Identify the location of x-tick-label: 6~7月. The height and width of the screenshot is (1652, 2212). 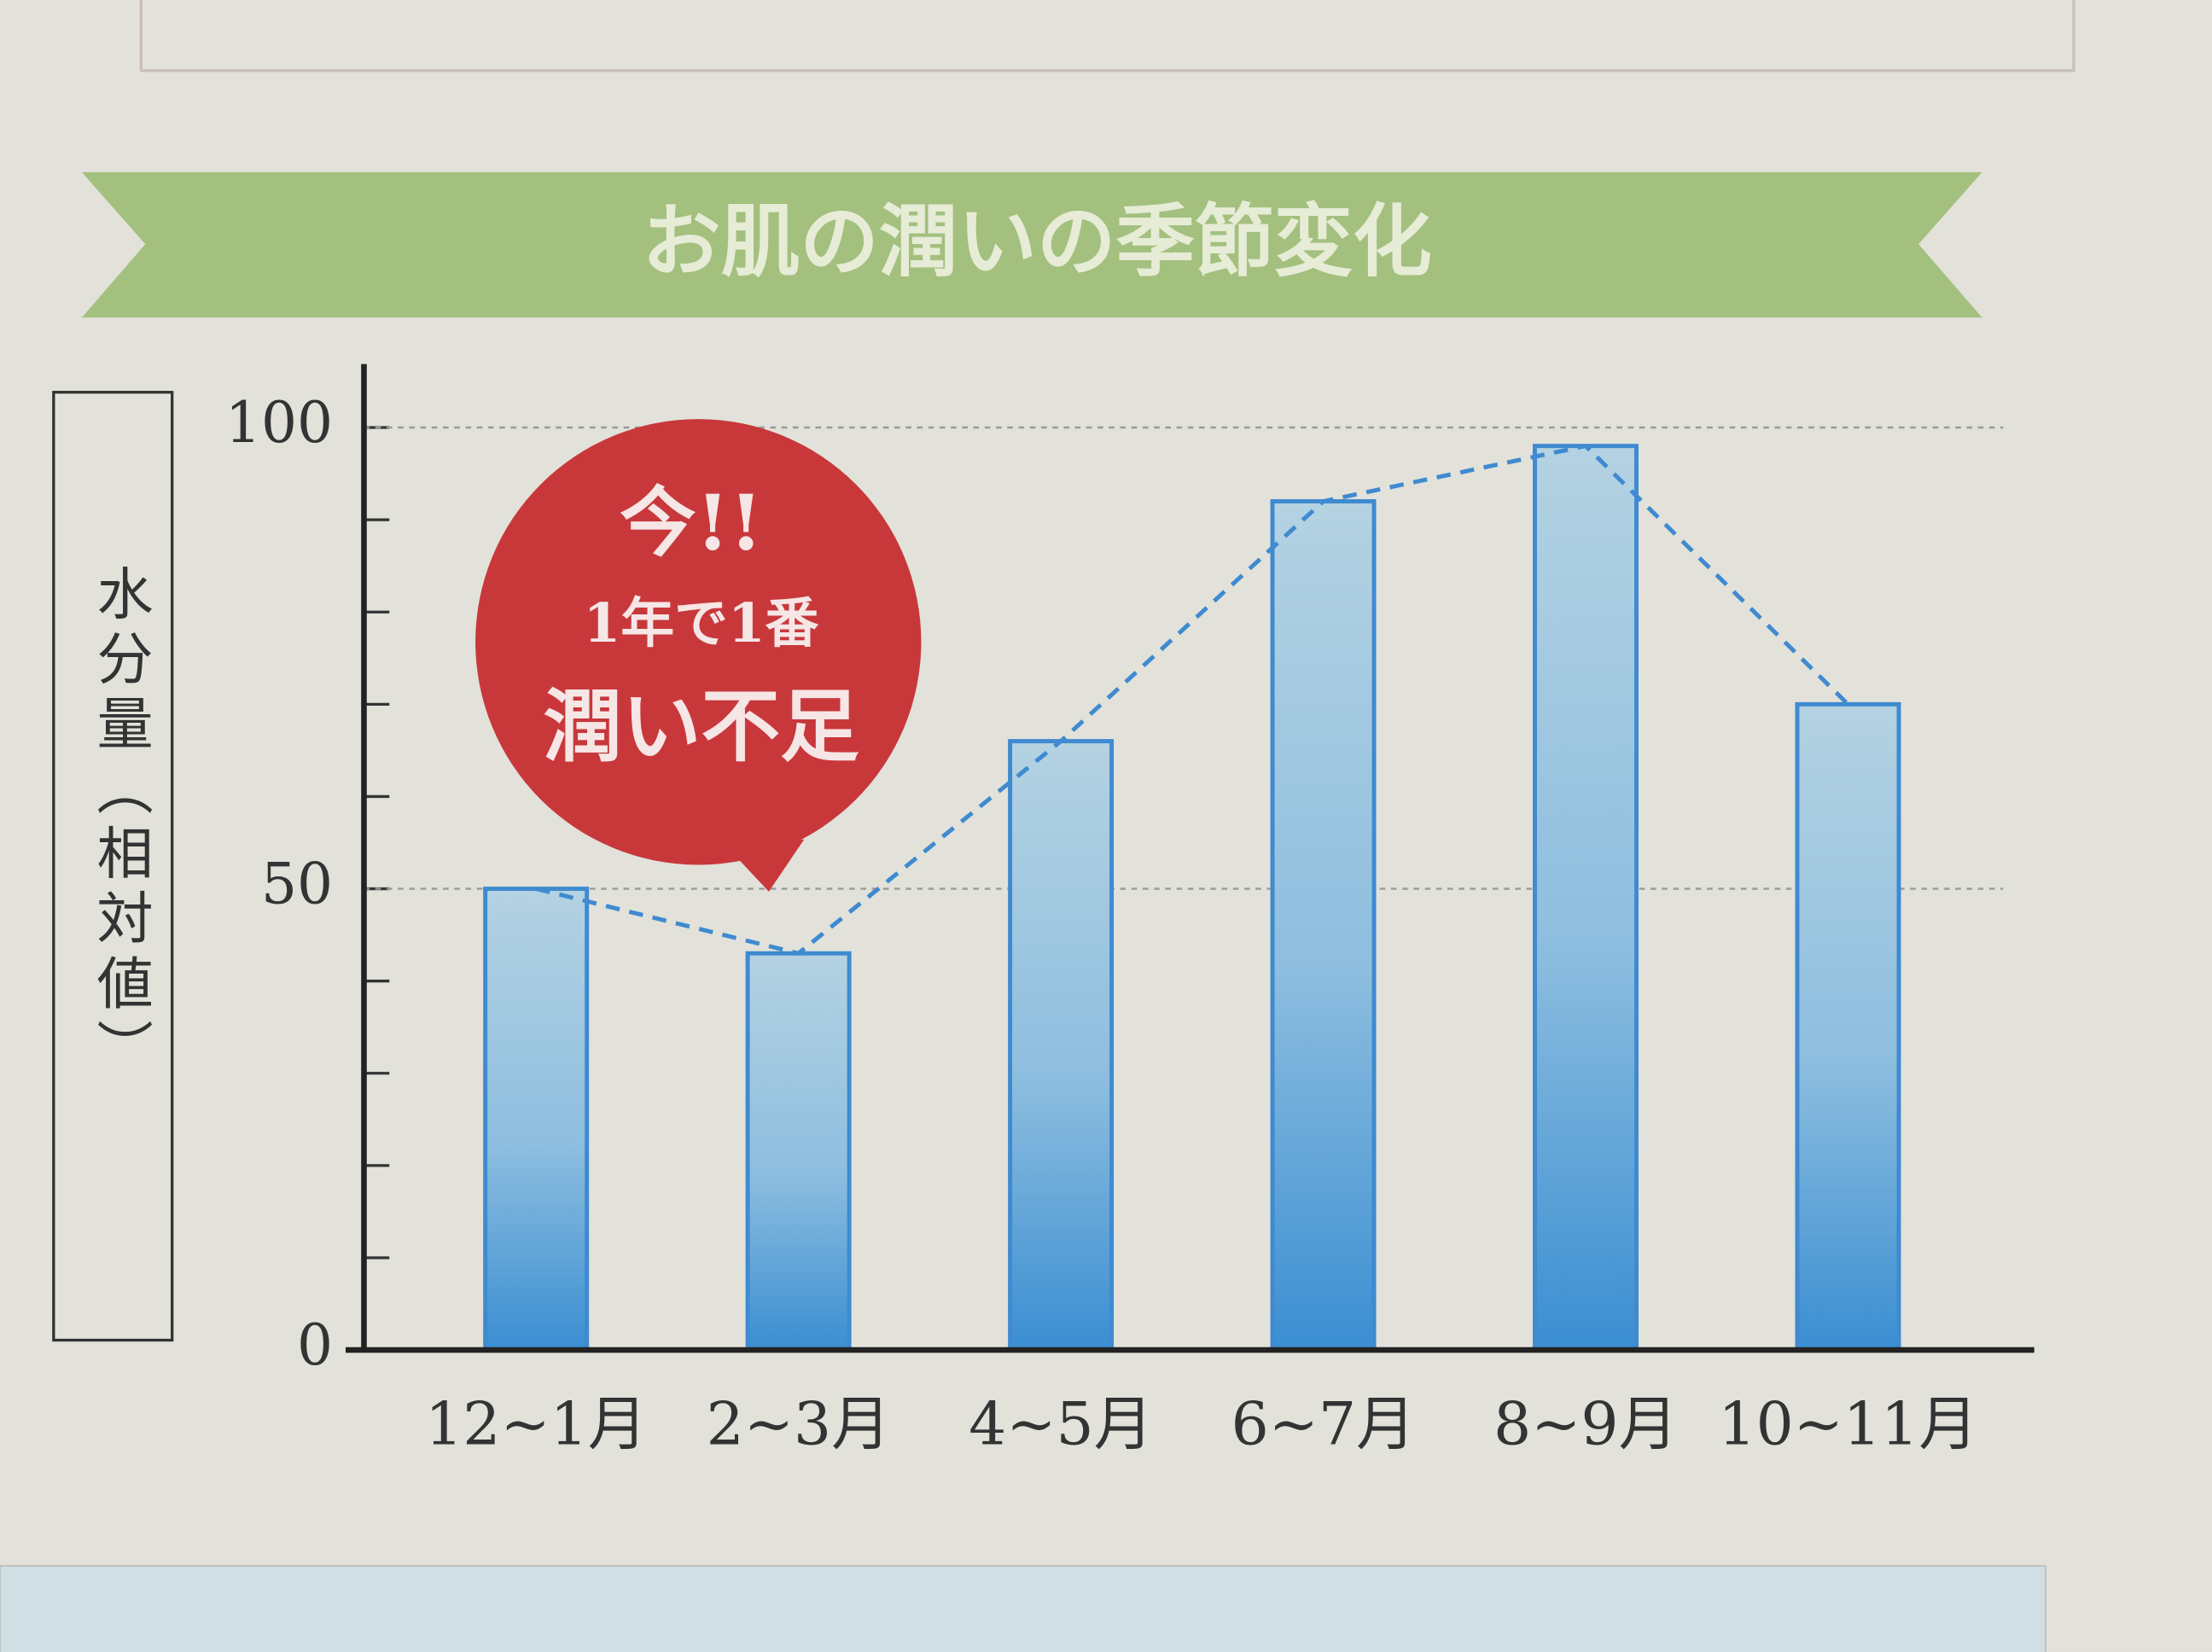
(1323, 1425).